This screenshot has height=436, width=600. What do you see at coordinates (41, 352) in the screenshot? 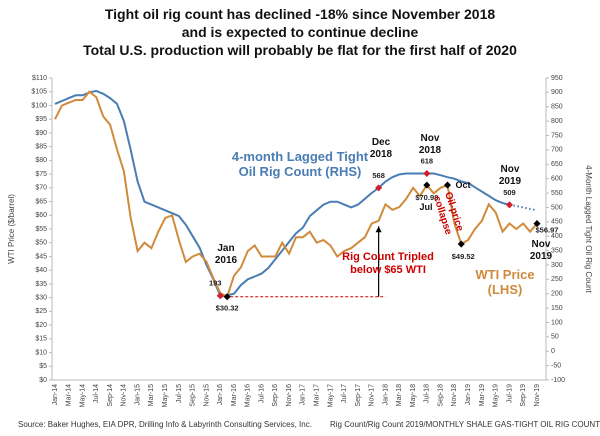
I see `y-tick-label: $10` at bounding box center [41, 352].